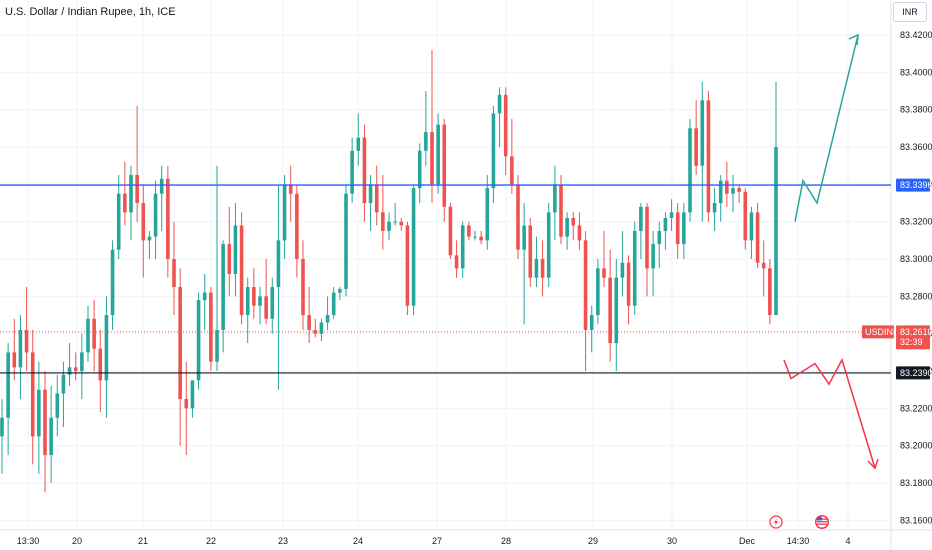 The image size is (932, 550). I want to click on svg-text: 83.2390, so click(916, 373).